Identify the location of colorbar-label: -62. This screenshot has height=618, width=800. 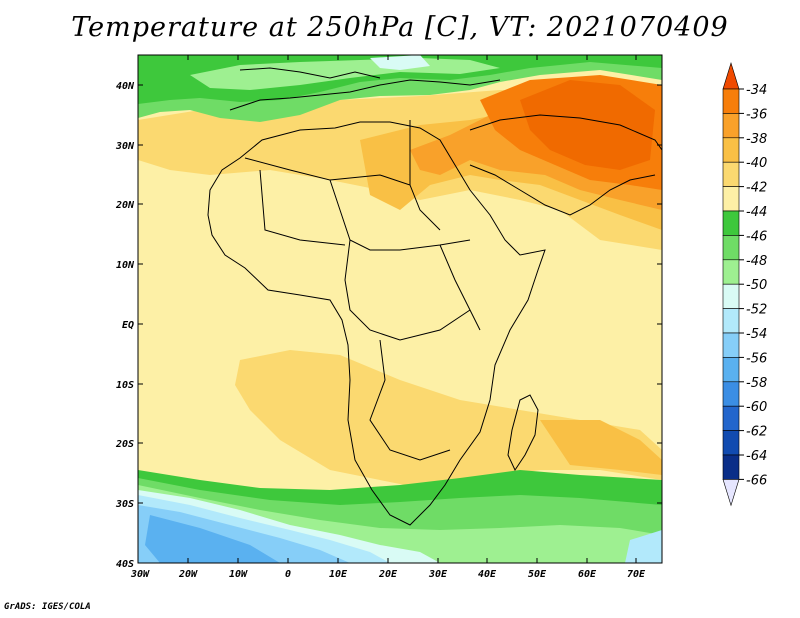
(756, 432).